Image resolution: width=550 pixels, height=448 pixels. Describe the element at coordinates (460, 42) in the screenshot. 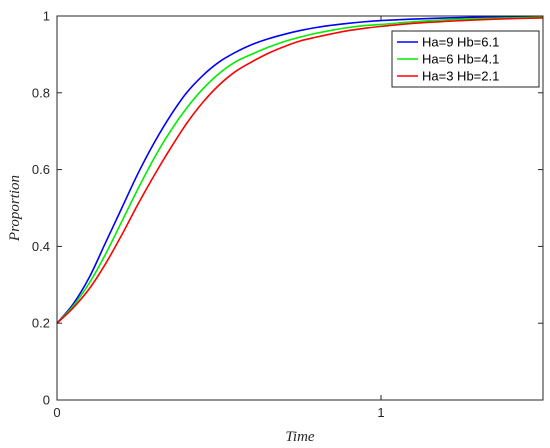

I see `legend-label-1: Ha=9 Hb=6.1` at that location.